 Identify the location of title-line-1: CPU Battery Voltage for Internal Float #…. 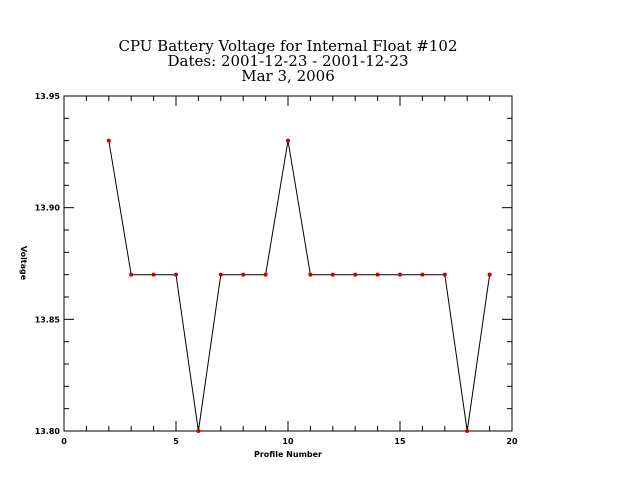
(287, 46).